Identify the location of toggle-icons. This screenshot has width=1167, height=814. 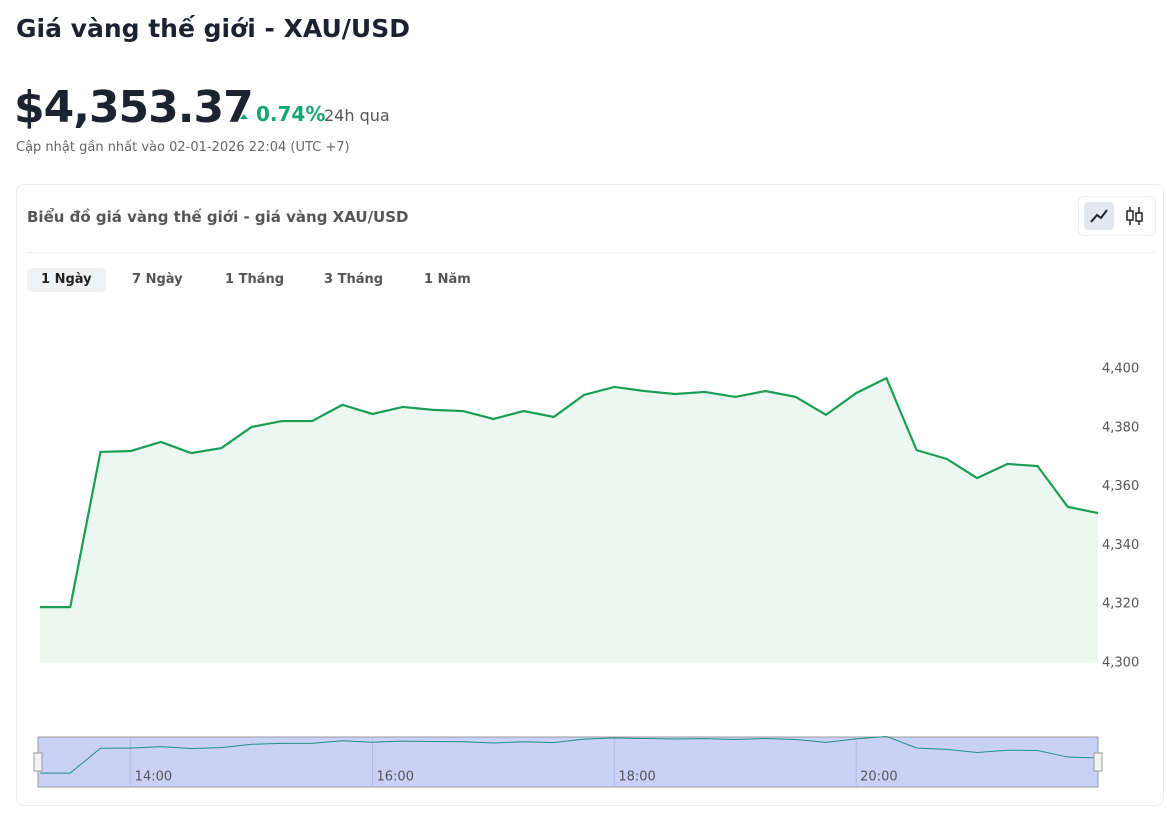
(1113, 216).